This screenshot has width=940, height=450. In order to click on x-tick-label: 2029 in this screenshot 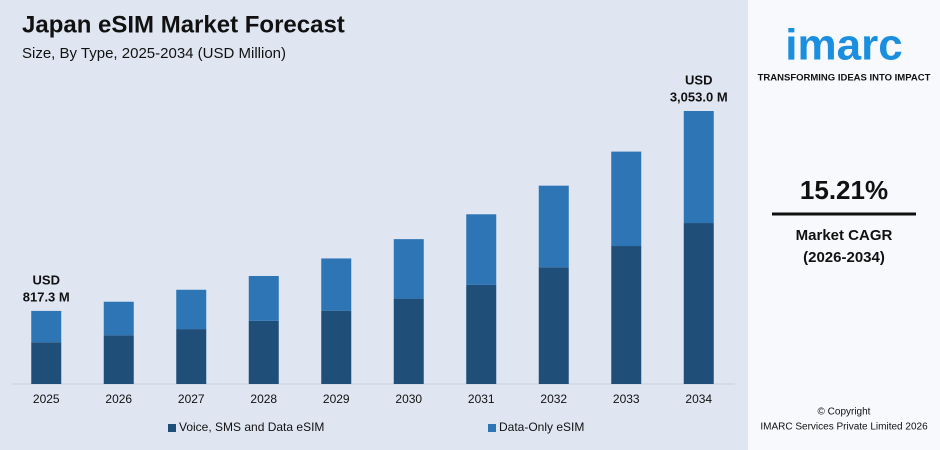, I will do `click(336, 399)`.